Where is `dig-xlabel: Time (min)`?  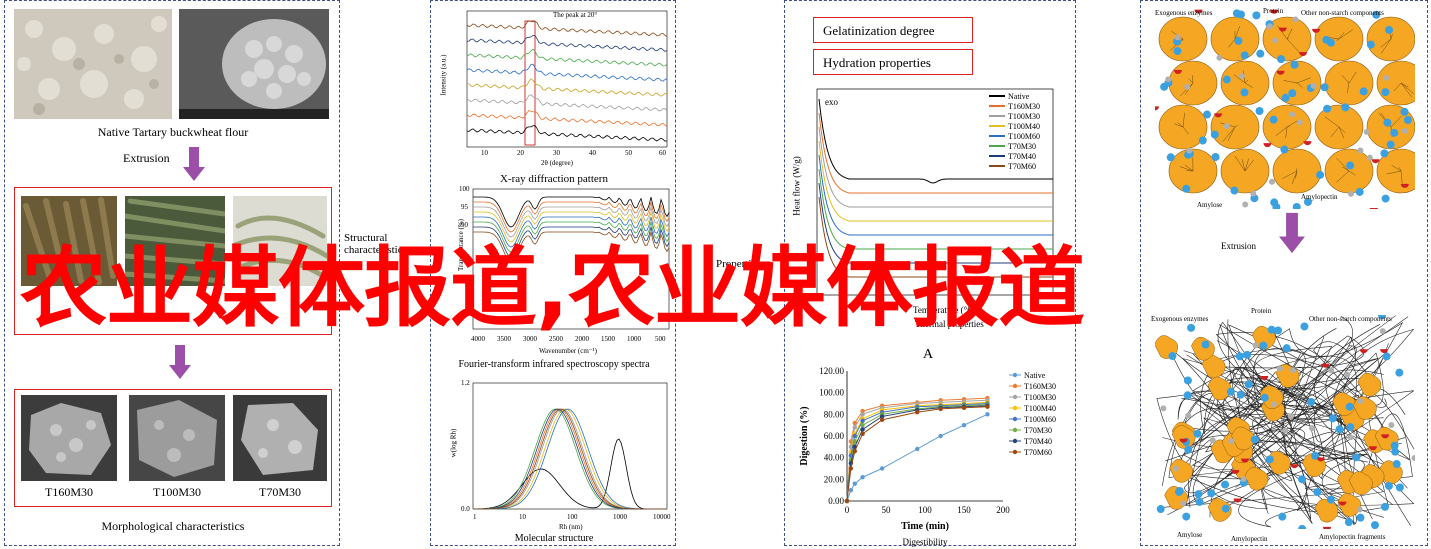 dig-xlabel: Time (min) is located at coordinates (925, 526).